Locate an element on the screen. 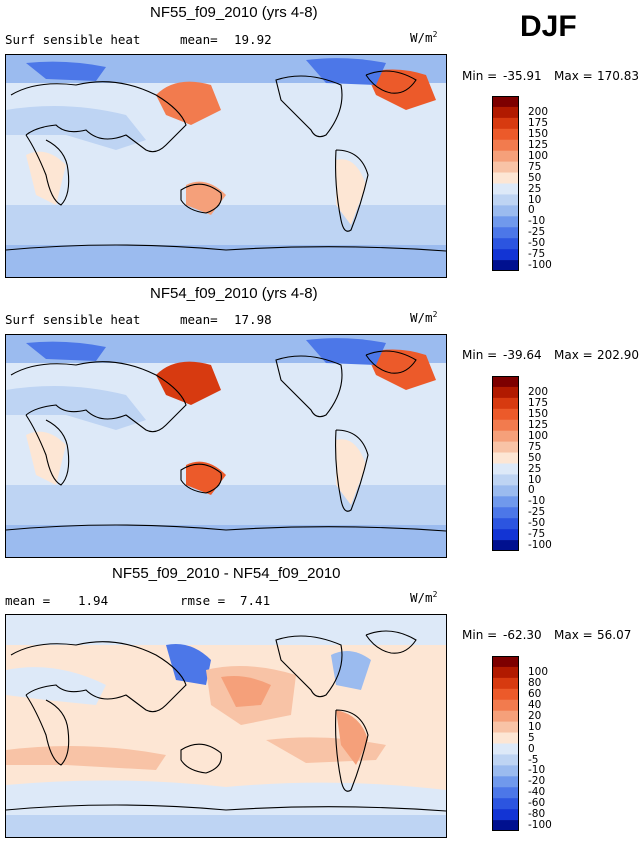 Image resolution: width=644 pixels, height=842 pixels. panel1-colorbar is located at coordinates (505, 184).